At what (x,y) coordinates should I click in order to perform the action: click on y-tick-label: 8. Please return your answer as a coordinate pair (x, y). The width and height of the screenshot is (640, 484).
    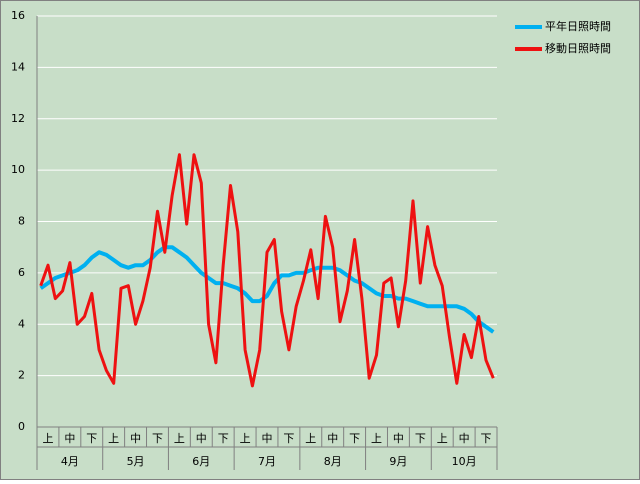
    Looking at the image, I should click on (21, 221).